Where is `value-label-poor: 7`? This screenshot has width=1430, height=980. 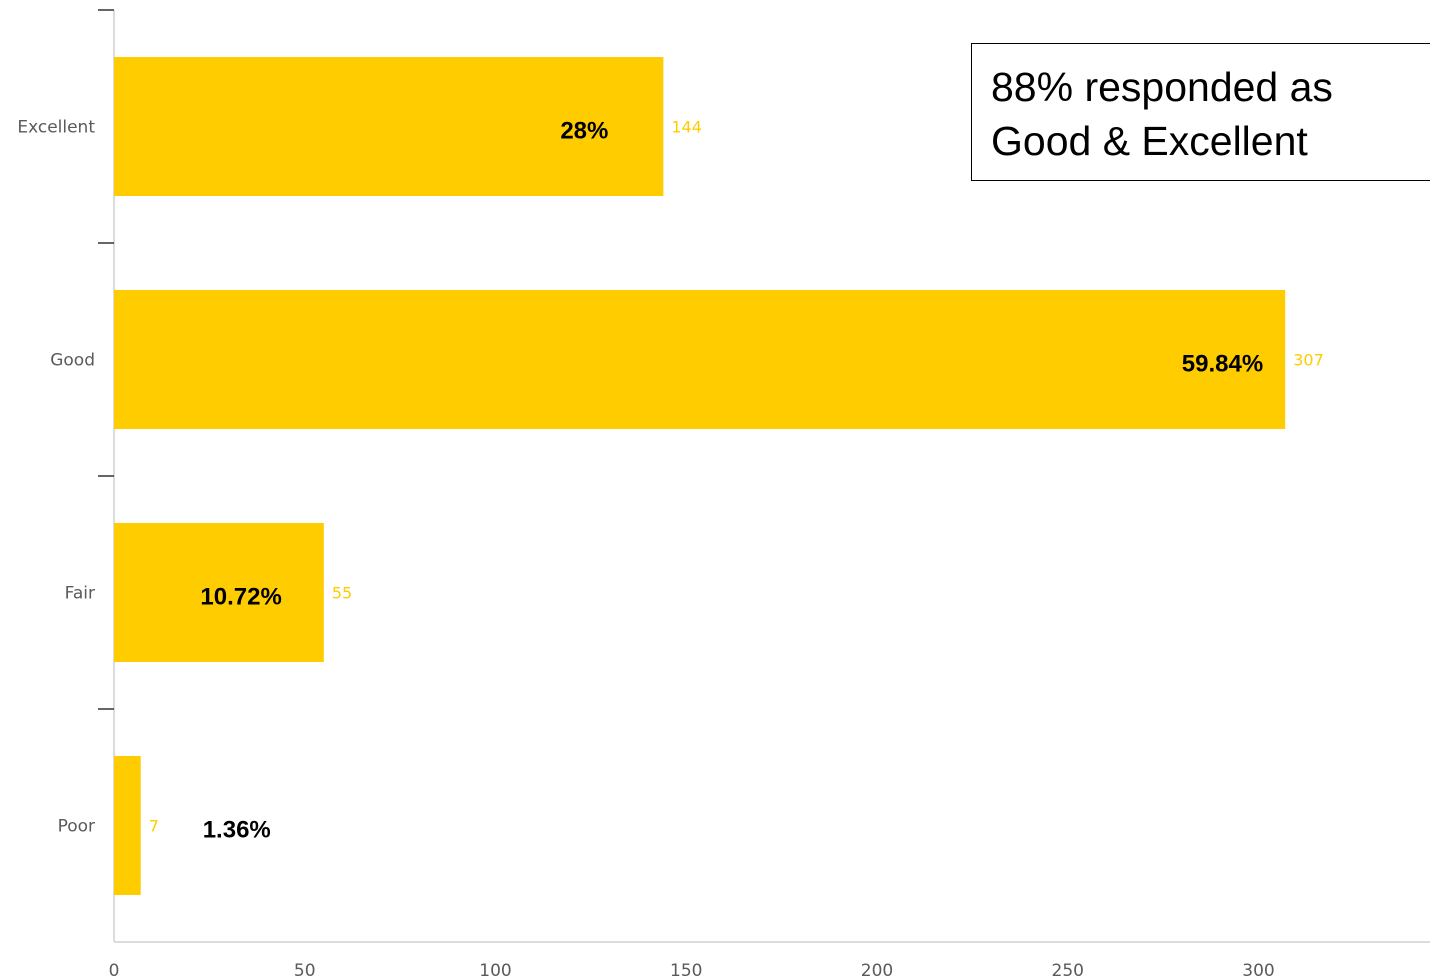
value-label-poor: 7 is located at coordinates (154, 826).